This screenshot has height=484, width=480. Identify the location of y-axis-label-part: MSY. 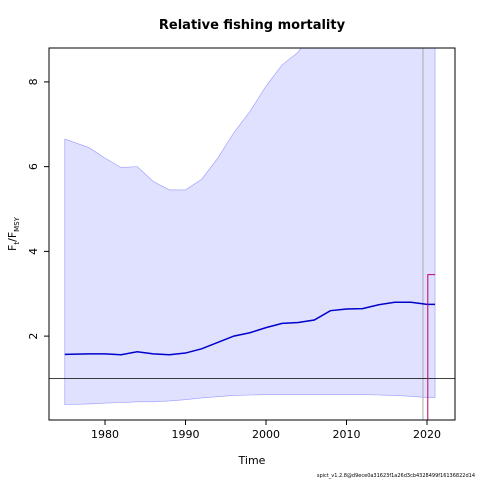
(17, 223).